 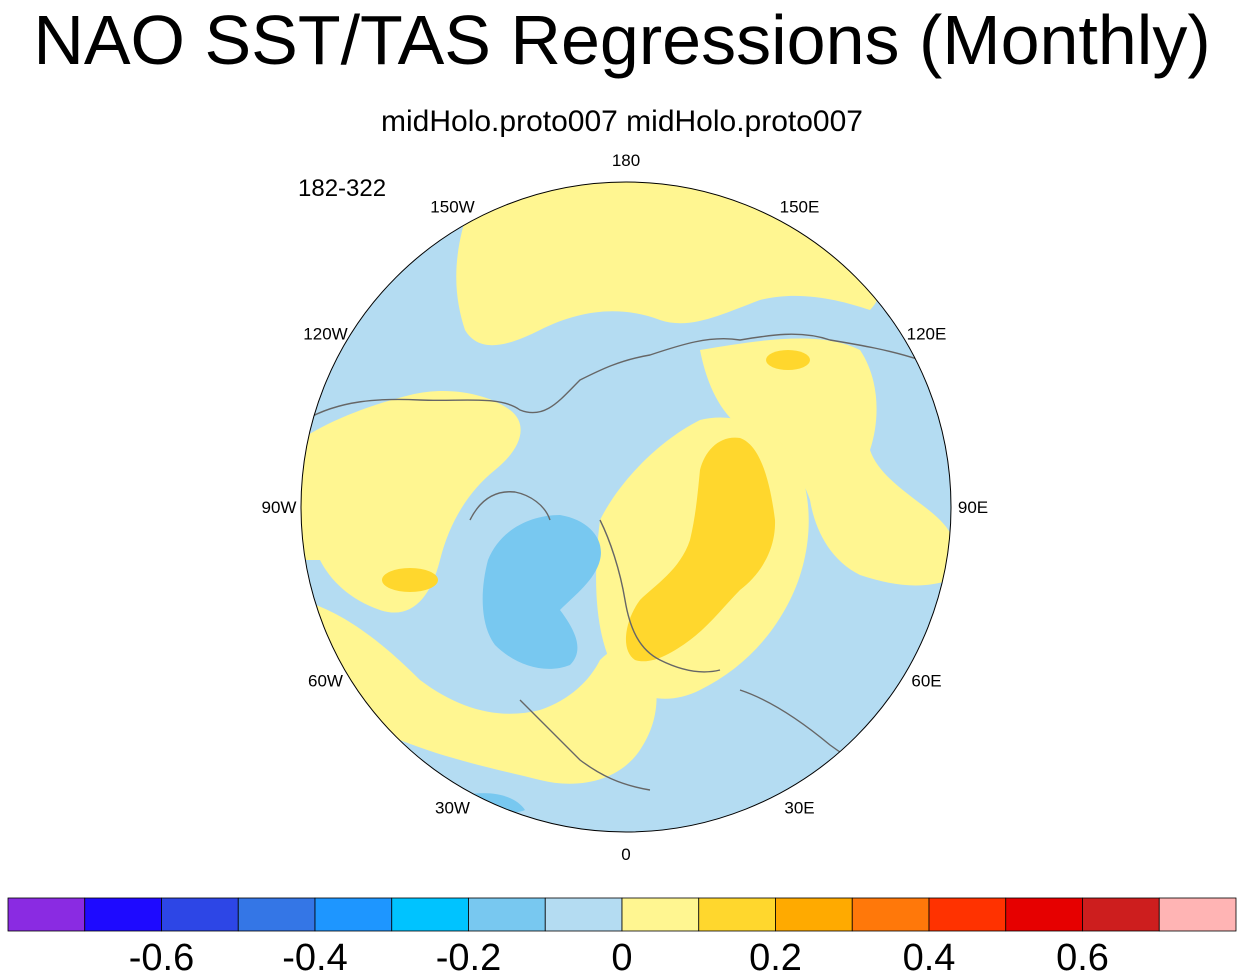 What do you see at coordinates (973, 507) in the screenshot?
I see `longitude-label-3: 90E` at bounding box center [973, 507].